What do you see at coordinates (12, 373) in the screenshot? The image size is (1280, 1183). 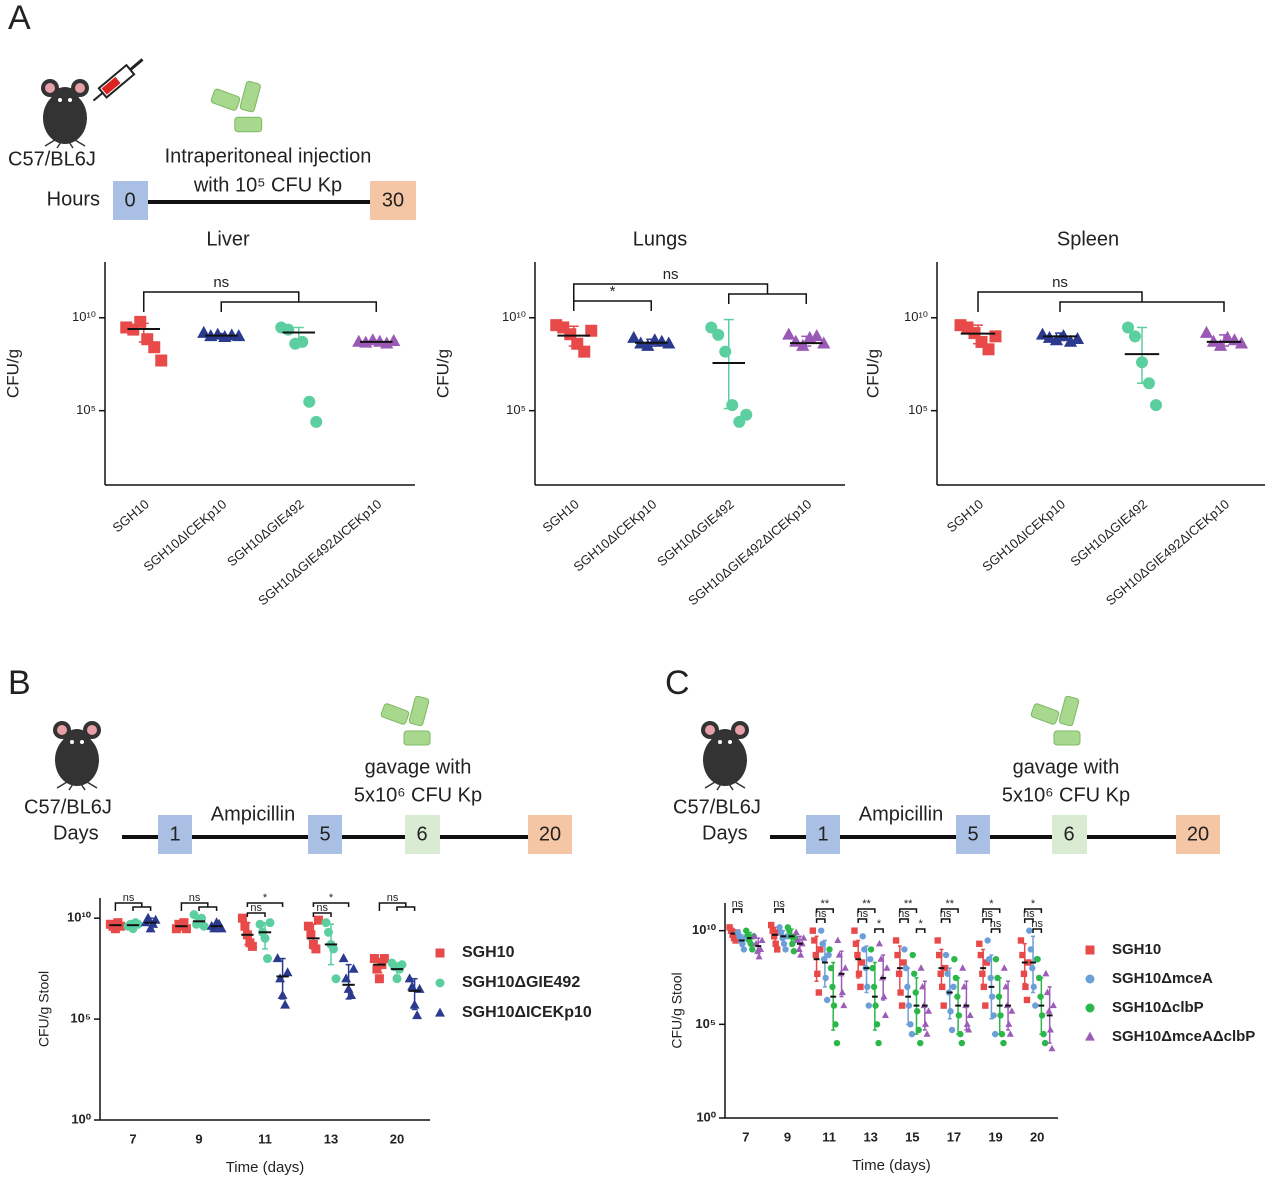 I see `y-axis-label: CFU/g` at bounding box center [12, 373].